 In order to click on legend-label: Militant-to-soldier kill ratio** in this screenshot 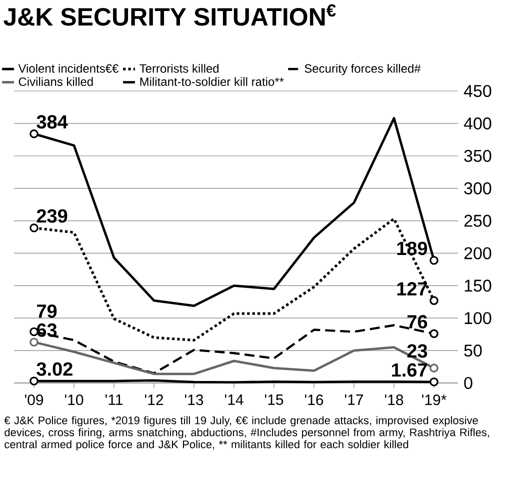, I will do `click(212, 81)`.